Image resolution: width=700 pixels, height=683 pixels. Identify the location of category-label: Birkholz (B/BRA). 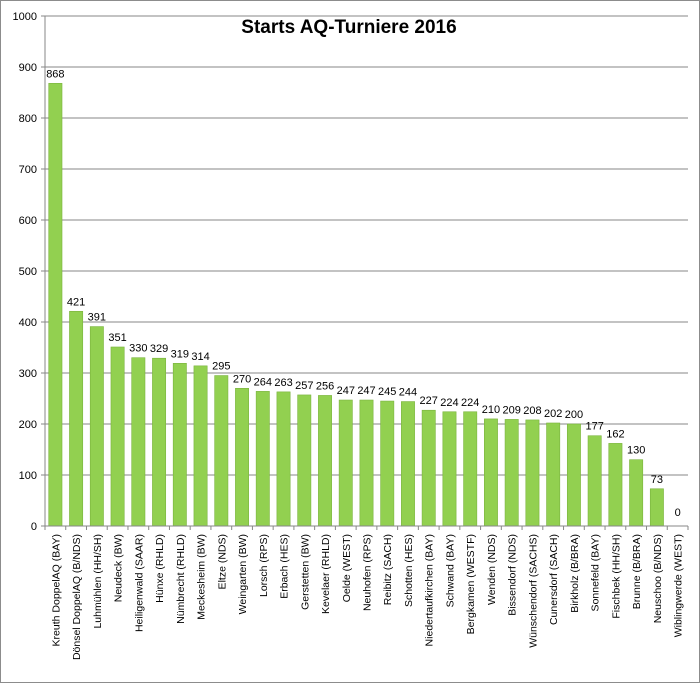
(575, 573).